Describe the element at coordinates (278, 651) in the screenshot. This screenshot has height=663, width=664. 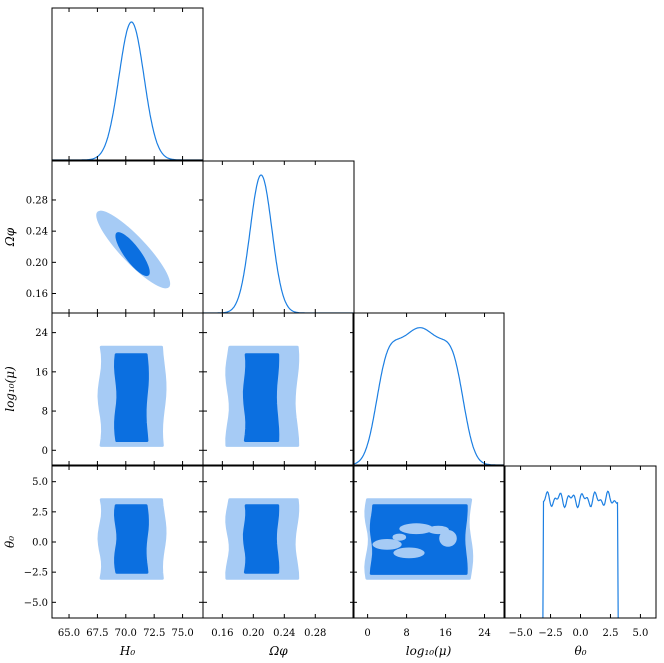
I see `x-axis-label-Om: Ωφ` at that location.